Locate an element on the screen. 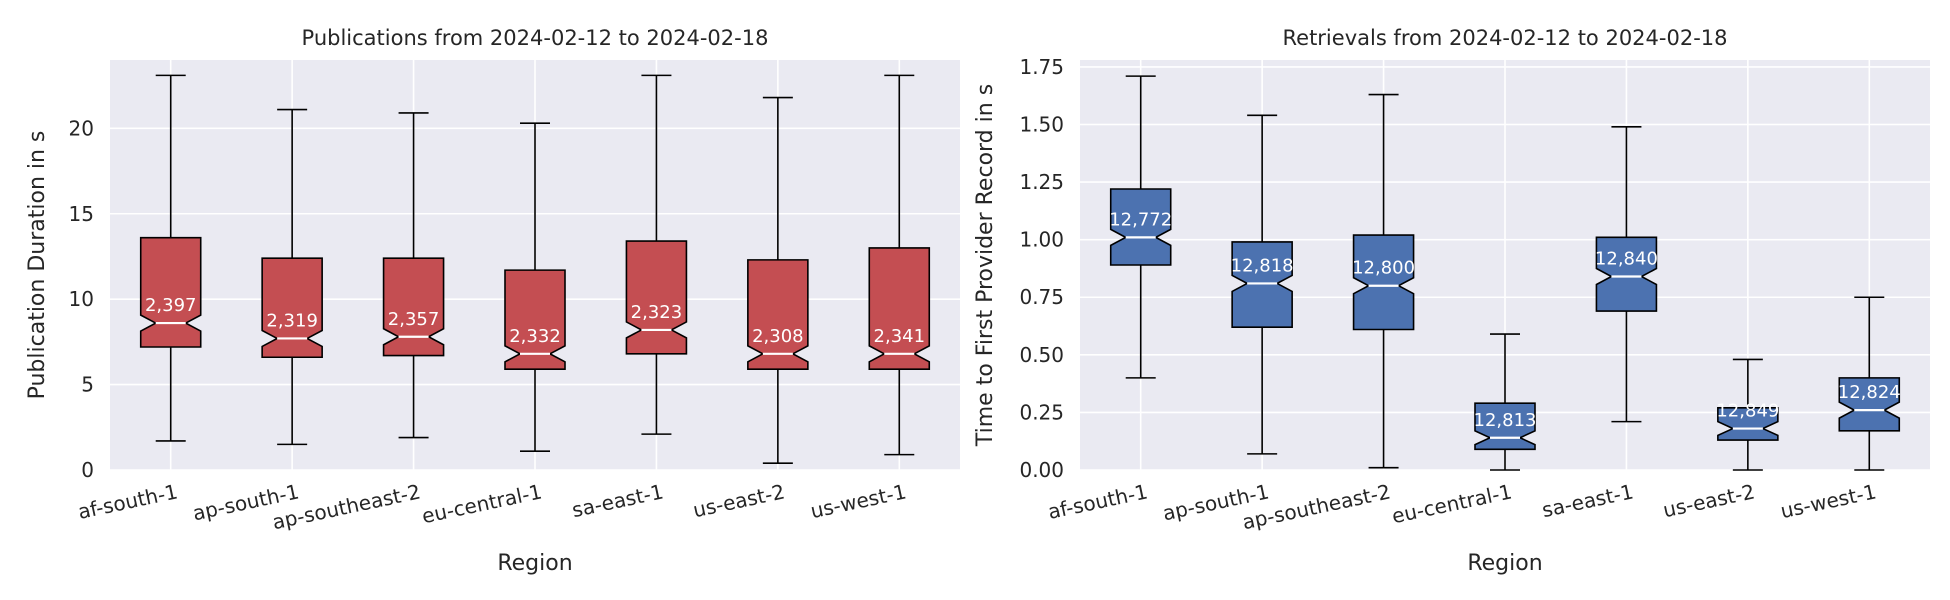 This screenshot has width=1950, height=600. publications-box-sa-east-1: 2,323 is located at coordinates (656, 254).